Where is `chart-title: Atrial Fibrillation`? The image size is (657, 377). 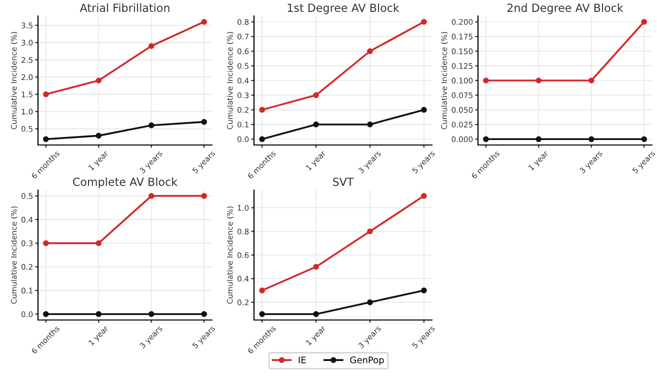
chart-title: Atrial Fibrillation is located at coordinates (125, 7).